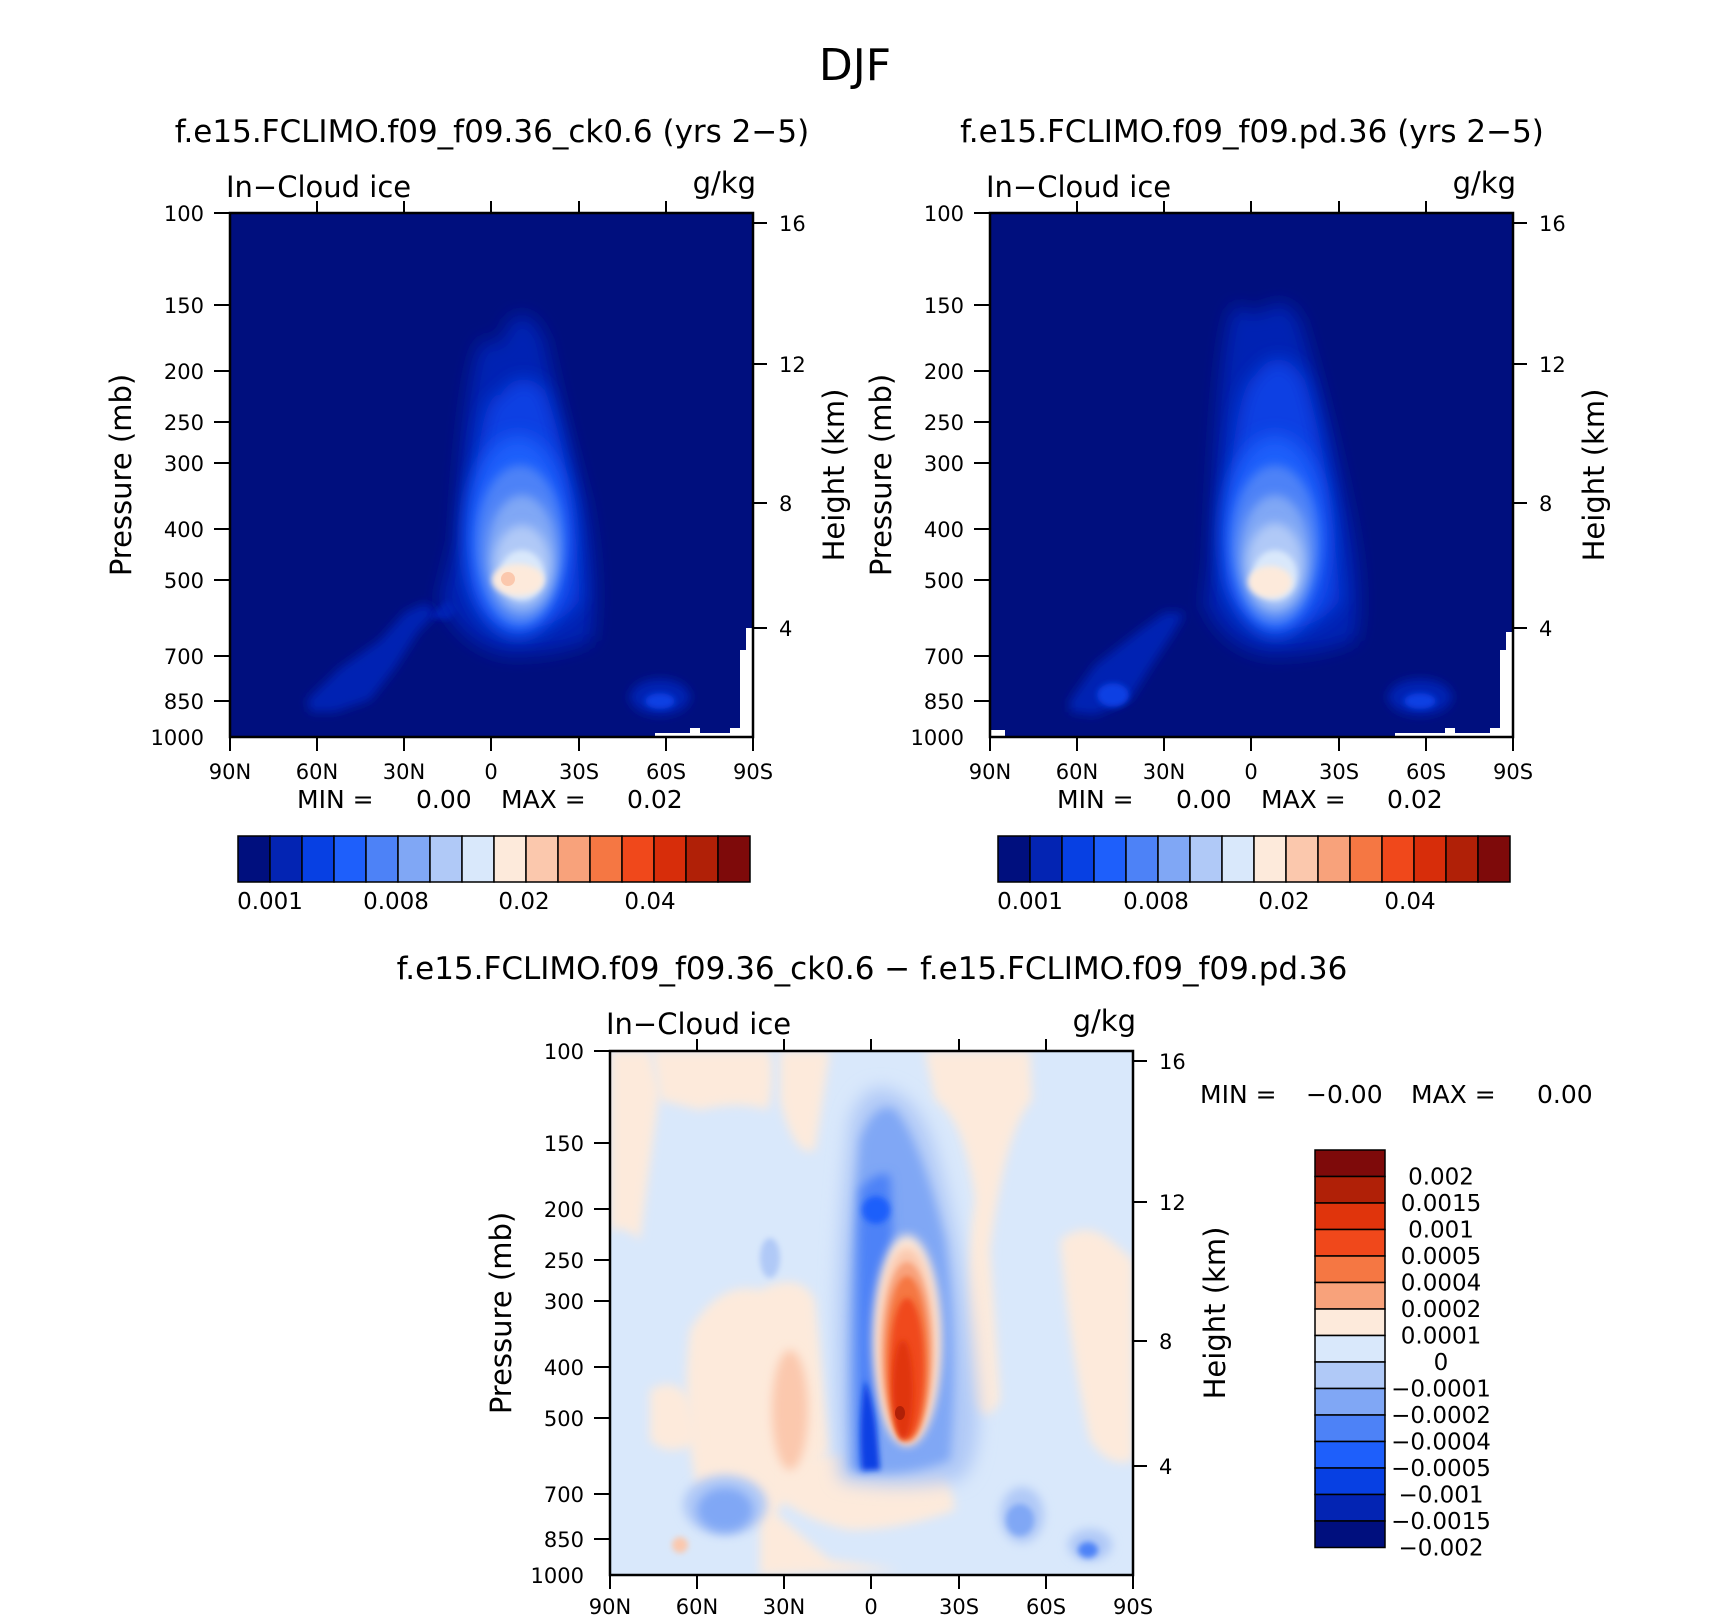 Image resolution: width=1710 pixels, height=1616 pixels. Describe the element at coordinates (570, 1314) in the screenshot. I see `y-ticks-left: 100 150 200 250 300 400 500 700 850 1000` at that location.